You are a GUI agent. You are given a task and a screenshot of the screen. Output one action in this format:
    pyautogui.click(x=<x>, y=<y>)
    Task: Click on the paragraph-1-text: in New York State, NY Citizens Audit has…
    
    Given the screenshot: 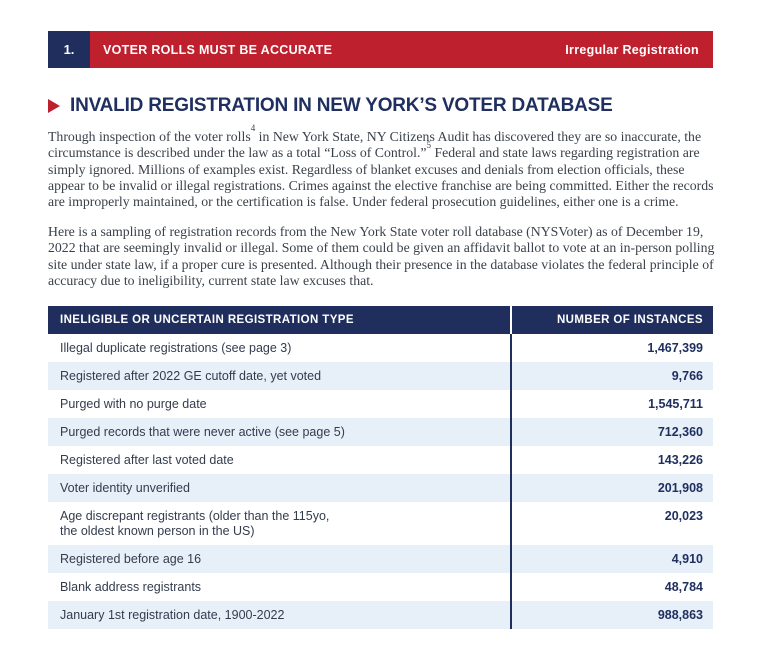 What is the action you would take?
    pyautogui.click(x=375, y=145)
    